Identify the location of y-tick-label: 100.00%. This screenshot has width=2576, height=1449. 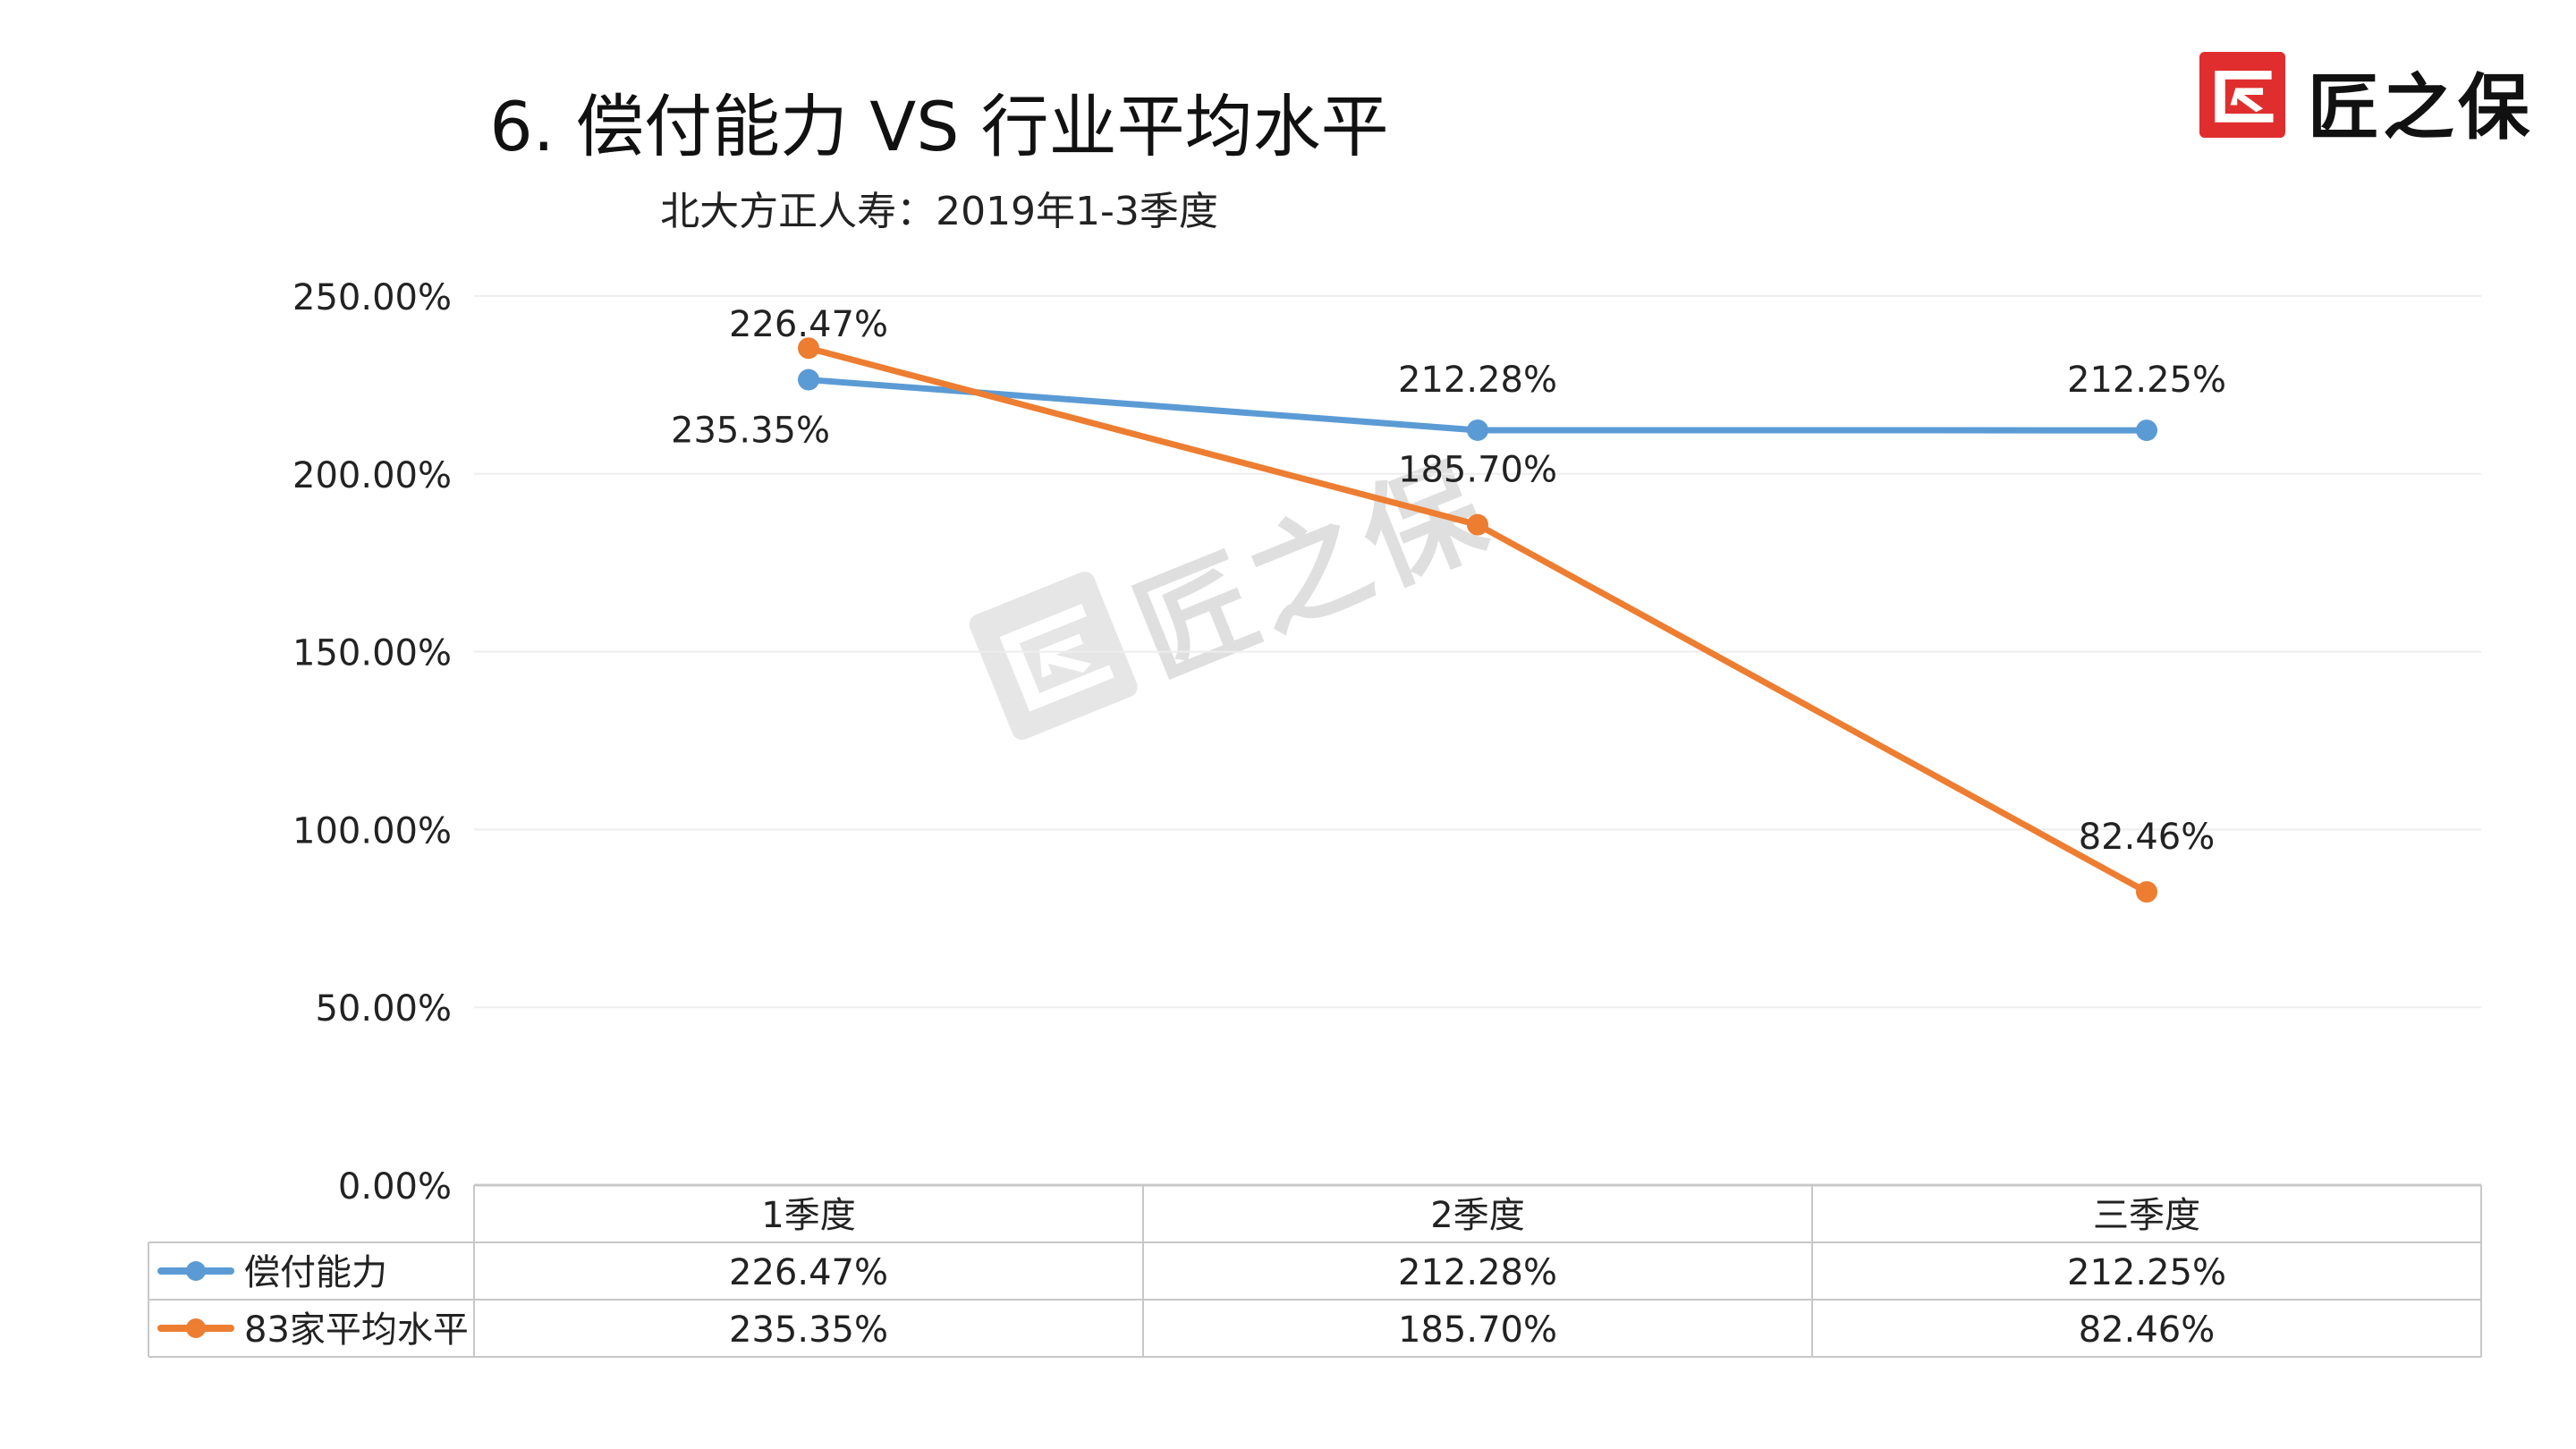
(372, 831).